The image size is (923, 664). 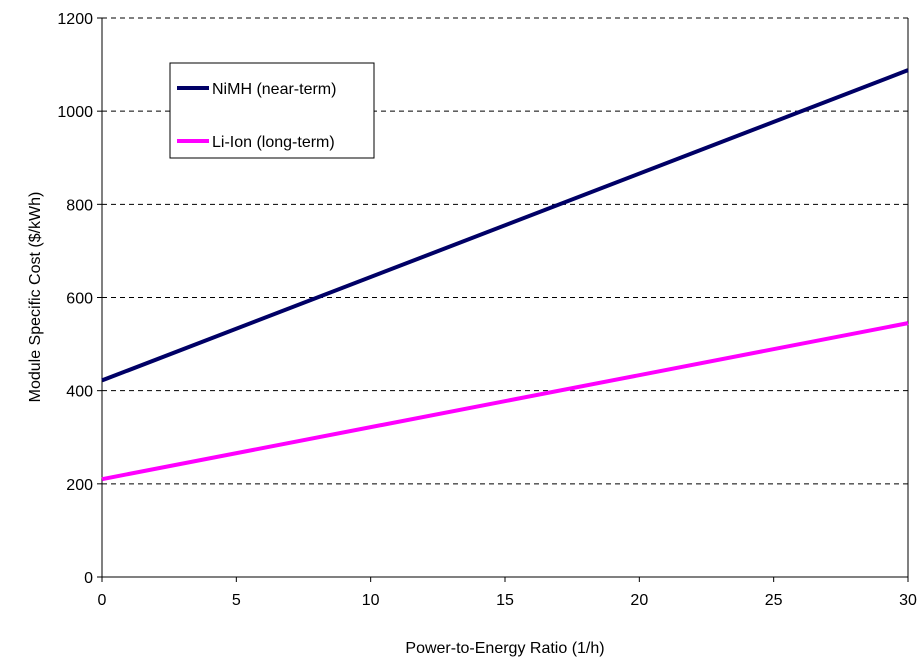 What do you see at coordinates (79, 392) in the screenshot?
I see `y-tick-label: 400` at bounding box center [79, 392].